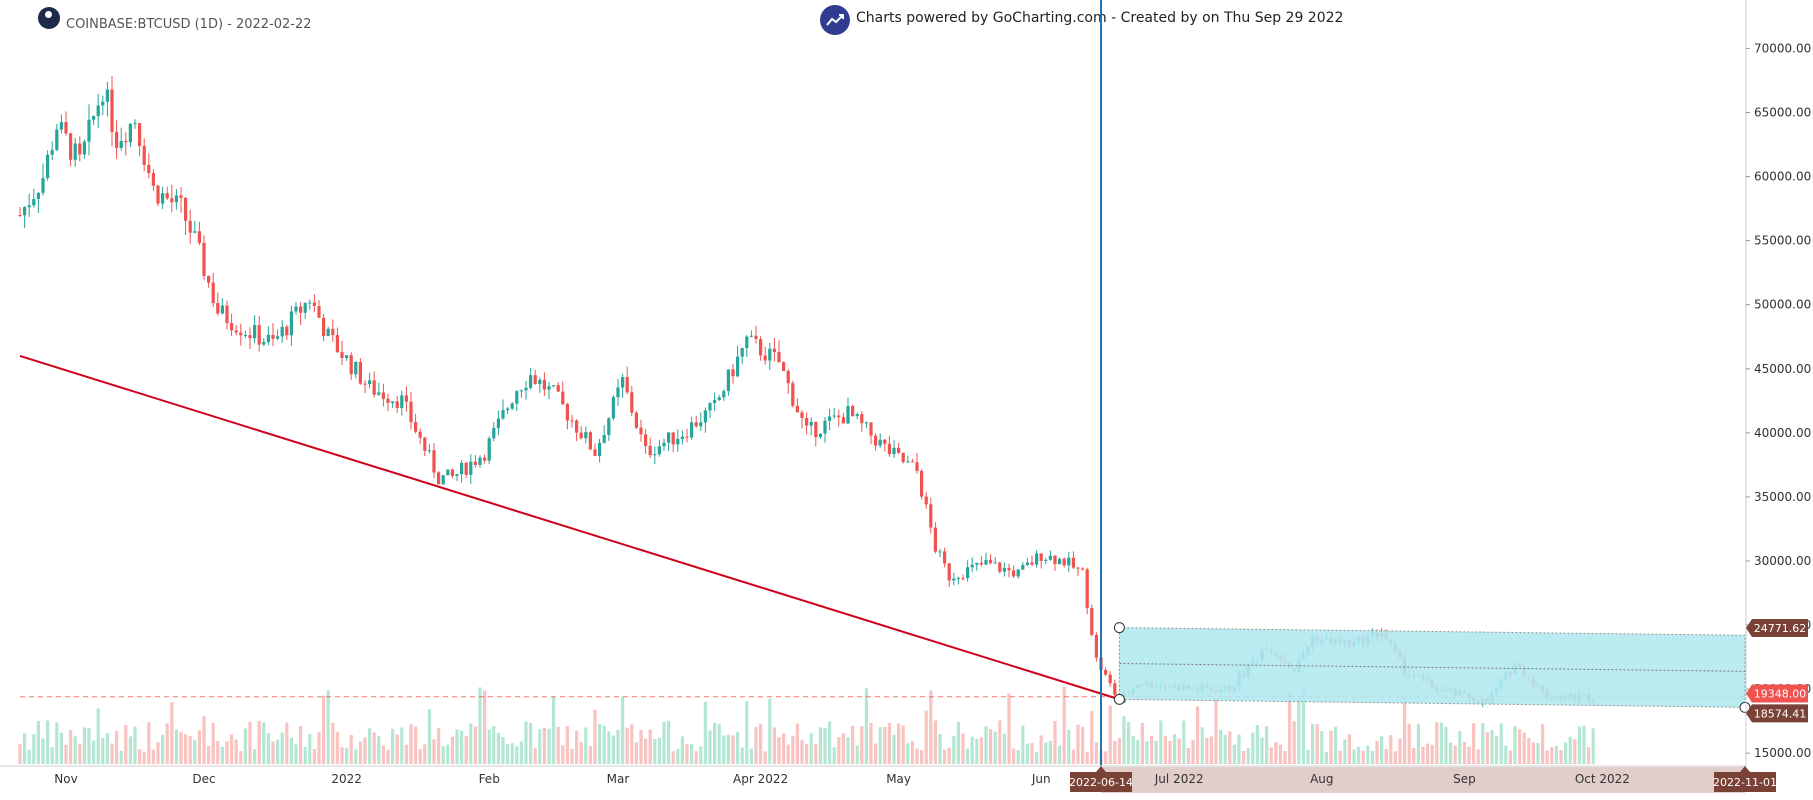 The image size is (1813, 800). Describe the element at coordinates (835, 20) in the screenshot. I see `trend-logo-icon` at that location.